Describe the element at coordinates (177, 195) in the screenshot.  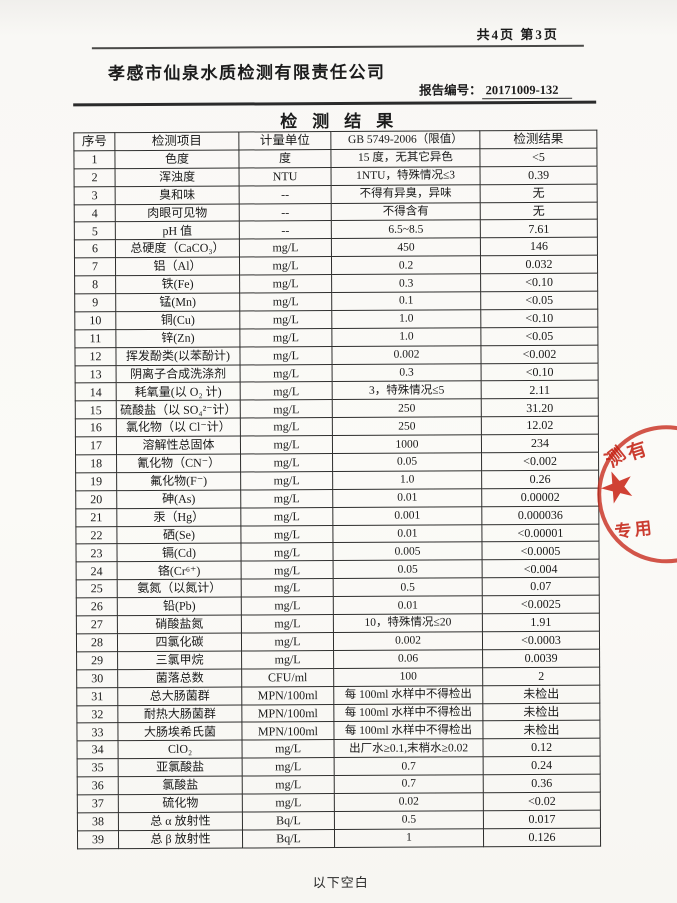
I see `item-name: 臭和味` at that location.